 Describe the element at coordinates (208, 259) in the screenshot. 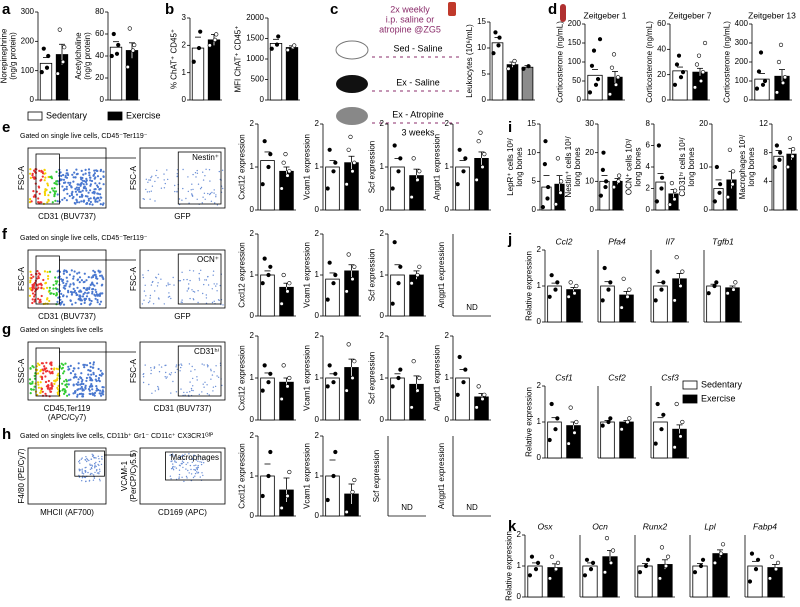

I see `gate-label: OCN⁺` at that location.